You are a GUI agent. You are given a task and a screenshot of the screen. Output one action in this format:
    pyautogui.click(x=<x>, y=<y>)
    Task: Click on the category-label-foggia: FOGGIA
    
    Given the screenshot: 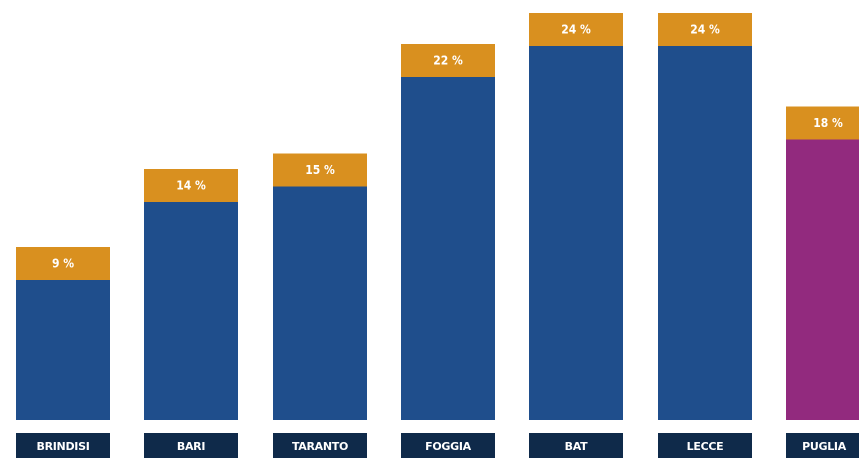 What is the action you would take?
    pyautogui.click(x=448, y=446)
    